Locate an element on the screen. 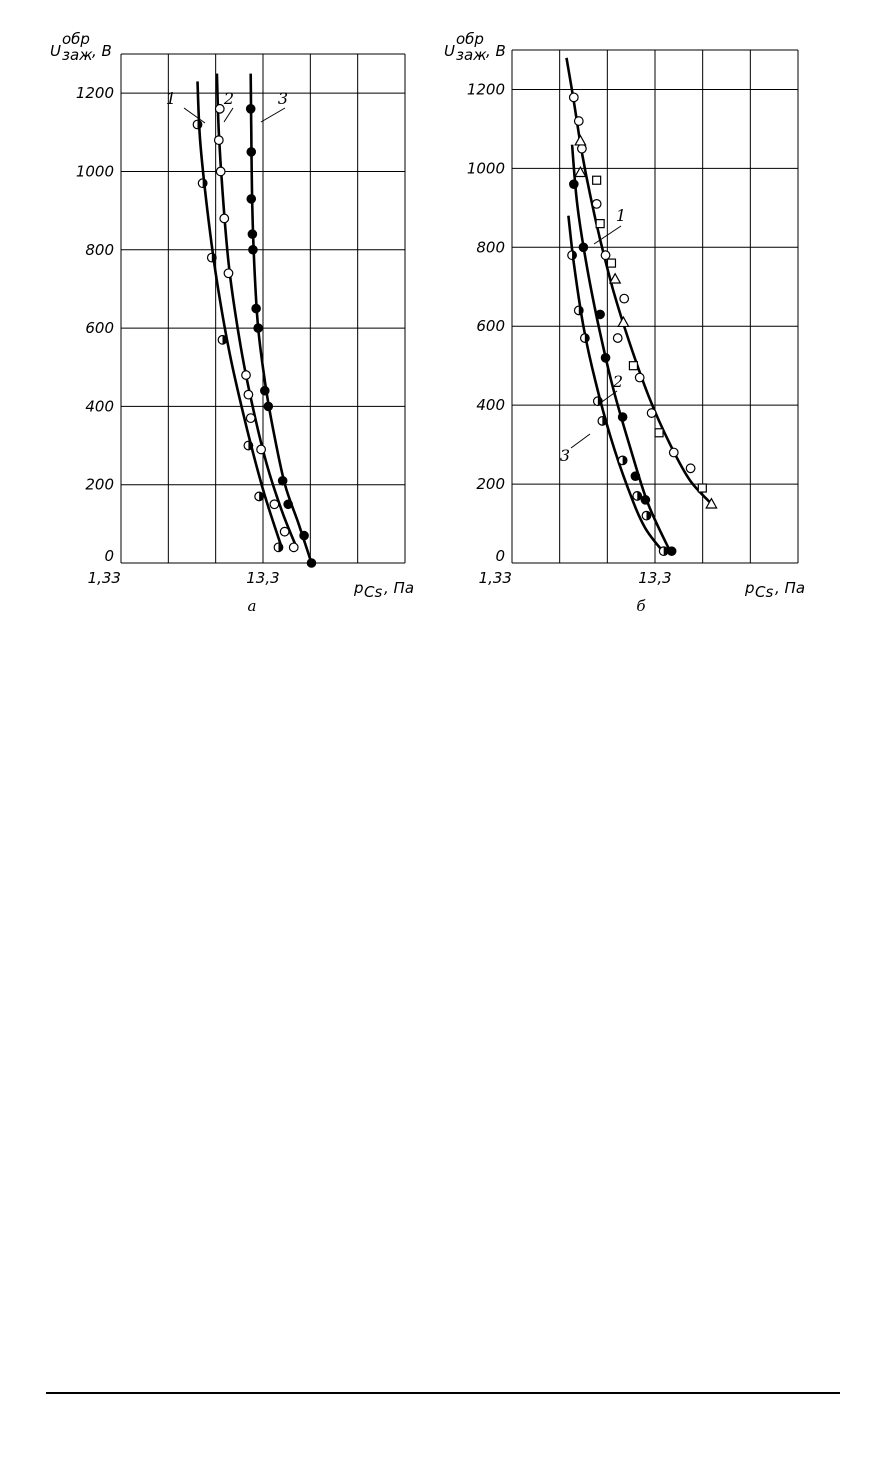 This screenshot has width=886, height=1461. x-axis-label-unit: , Па is located at coordinates (399, 588).